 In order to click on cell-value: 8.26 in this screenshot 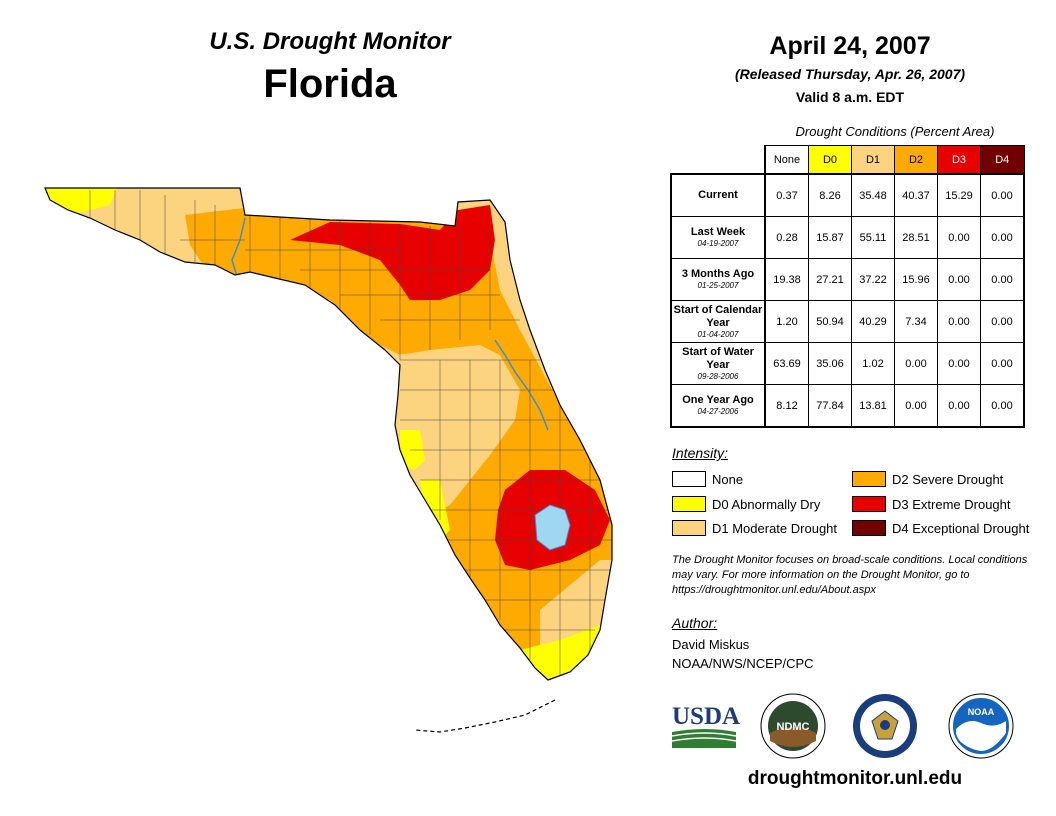, I will do `click(830, 195)`.